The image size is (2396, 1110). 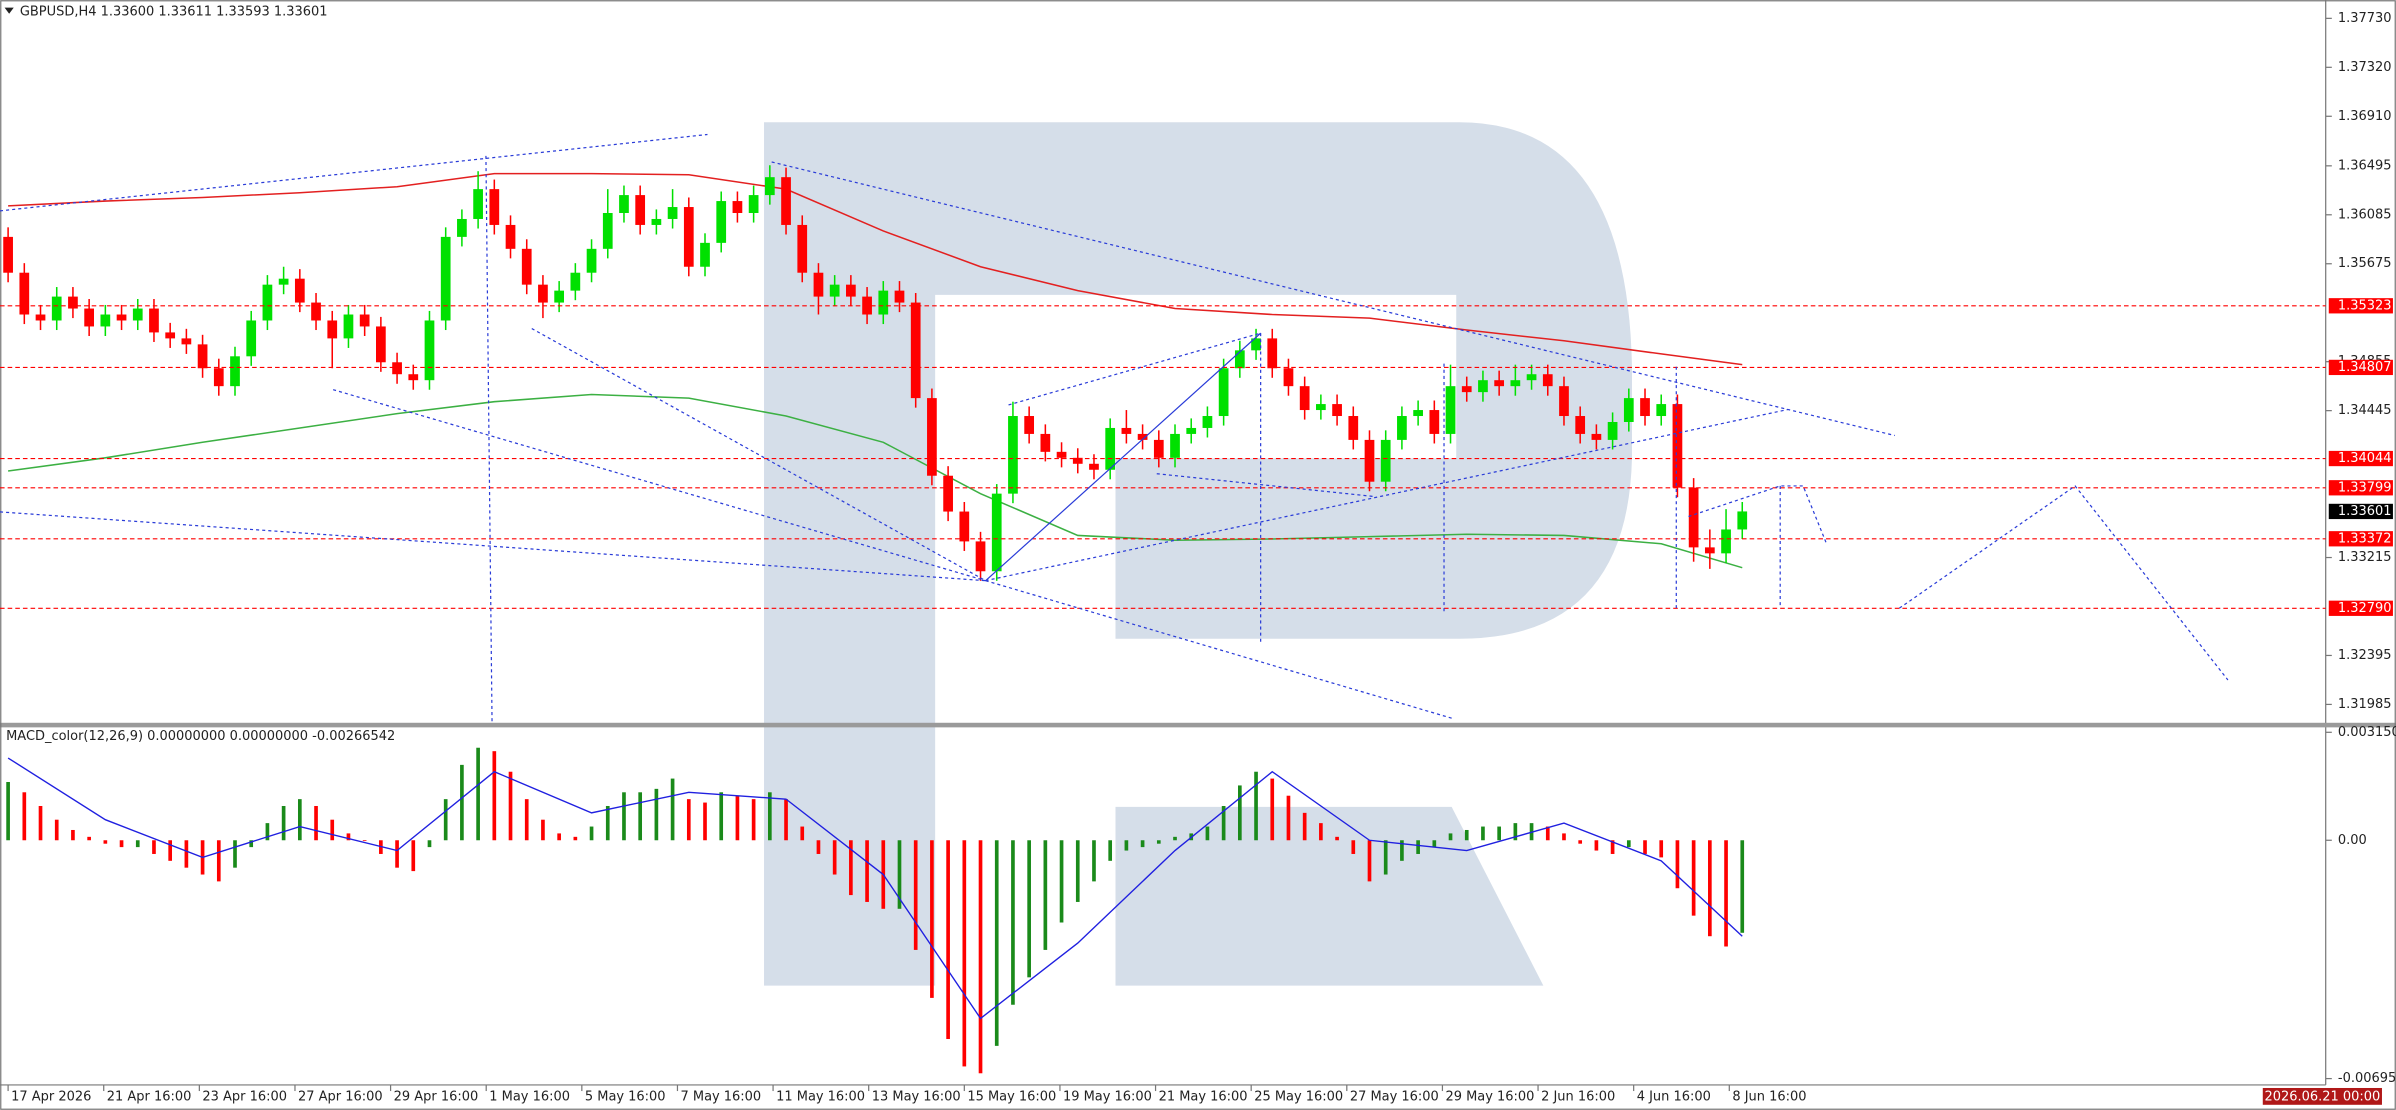 I want to click on last-price-box, so click(x=2360, y=511).